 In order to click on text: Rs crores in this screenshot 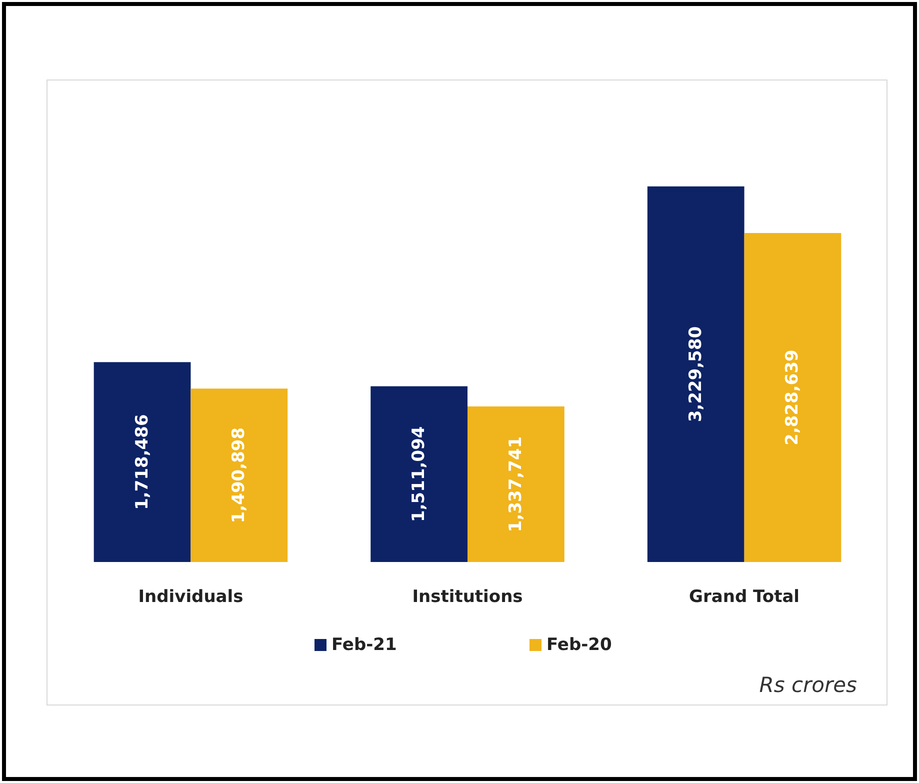, I will do `click(808, 685)`.